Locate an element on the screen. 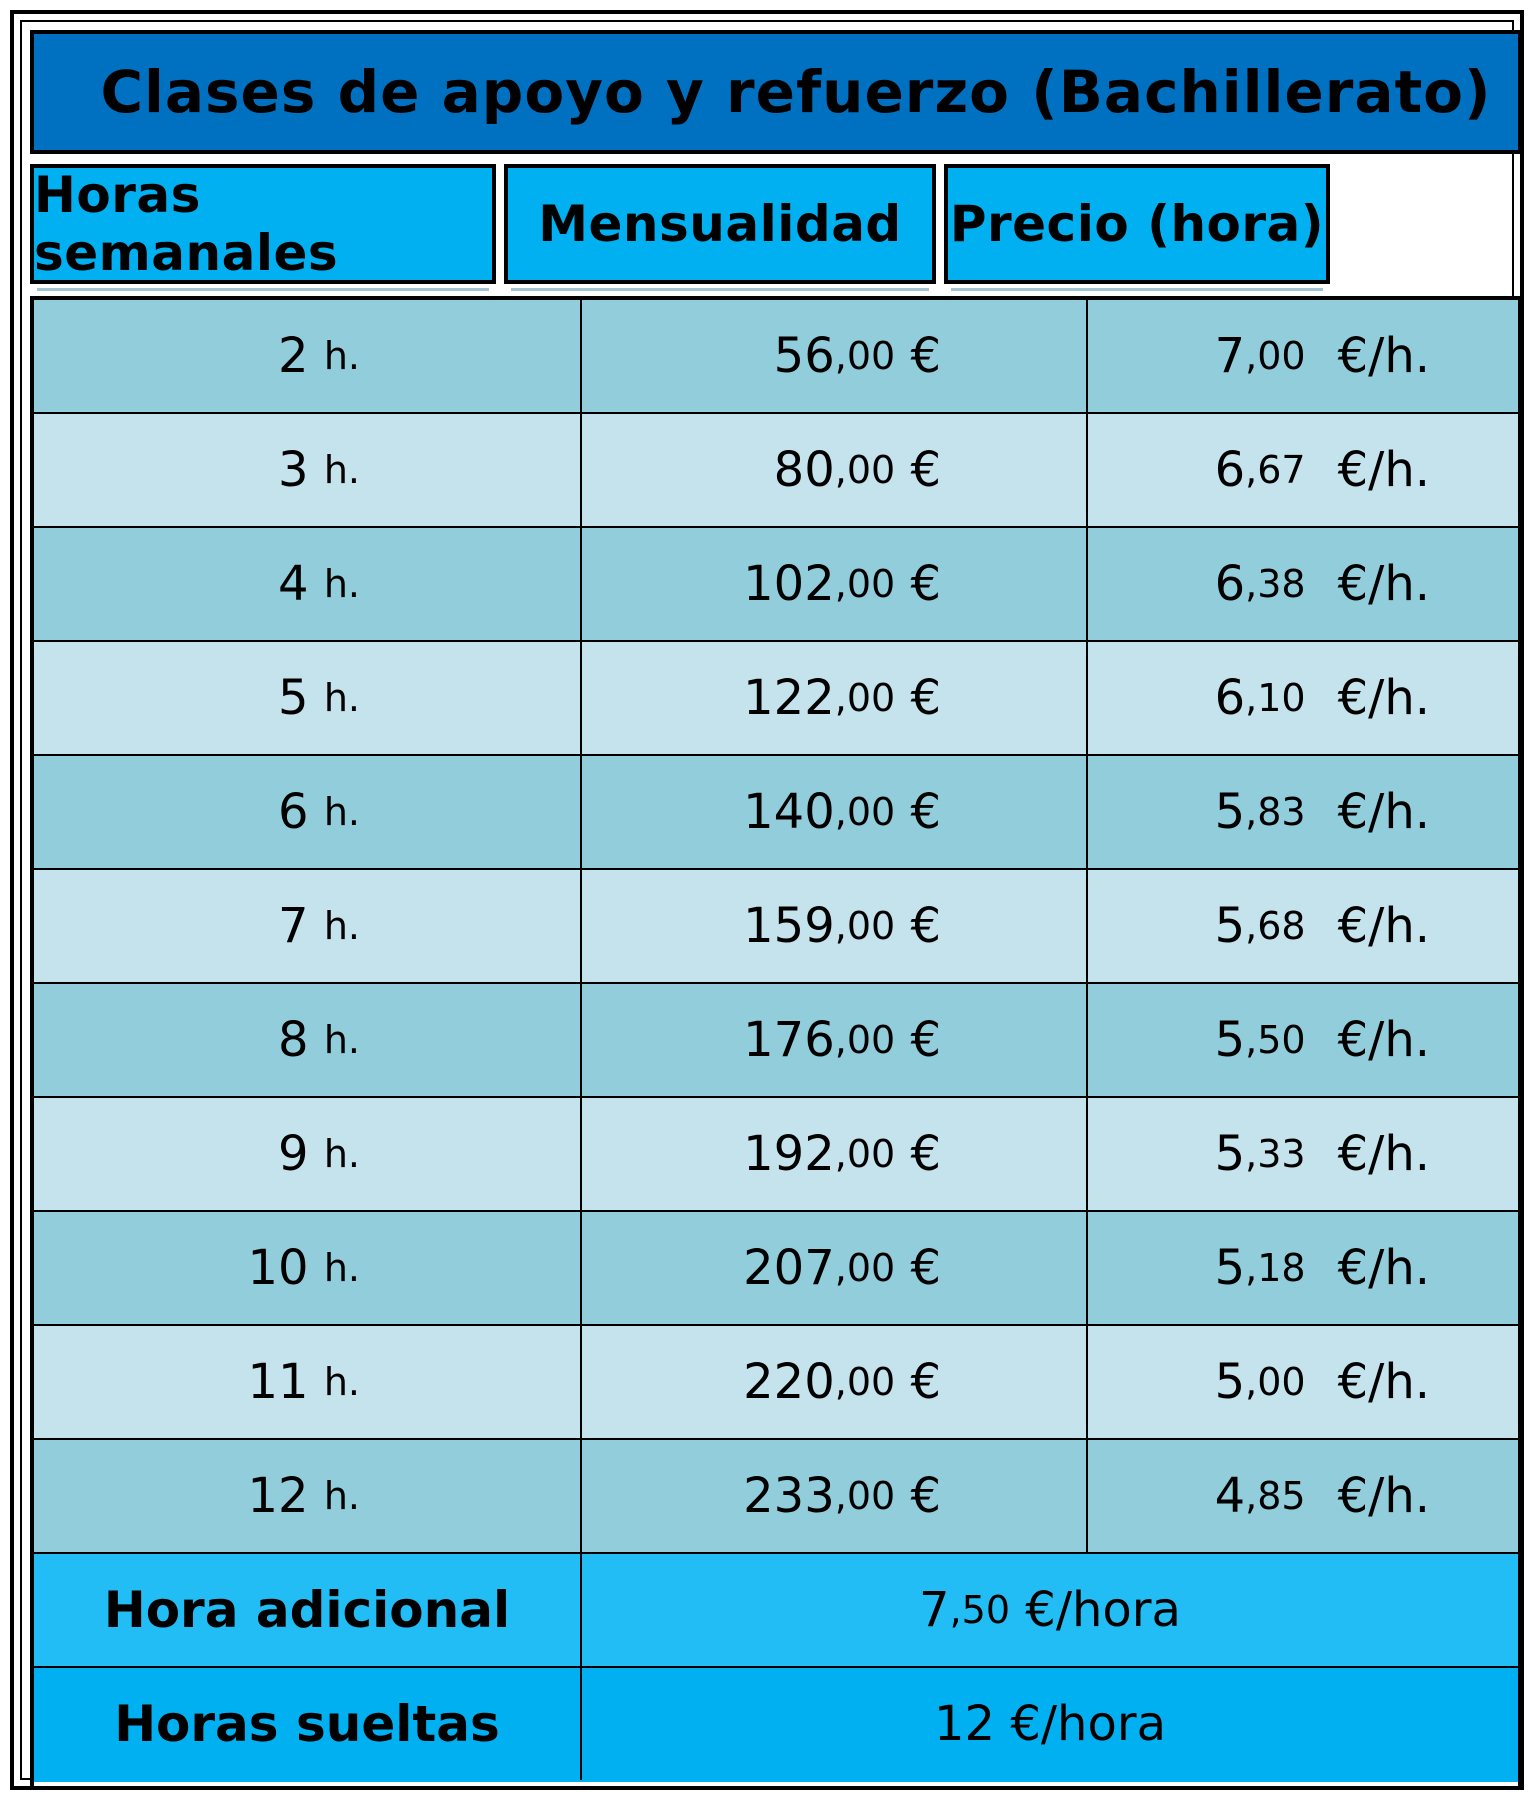 The image size is (1534, 1800). cell-precio-hora: 7,00 €/h. is located at coordinates (1303, 356).